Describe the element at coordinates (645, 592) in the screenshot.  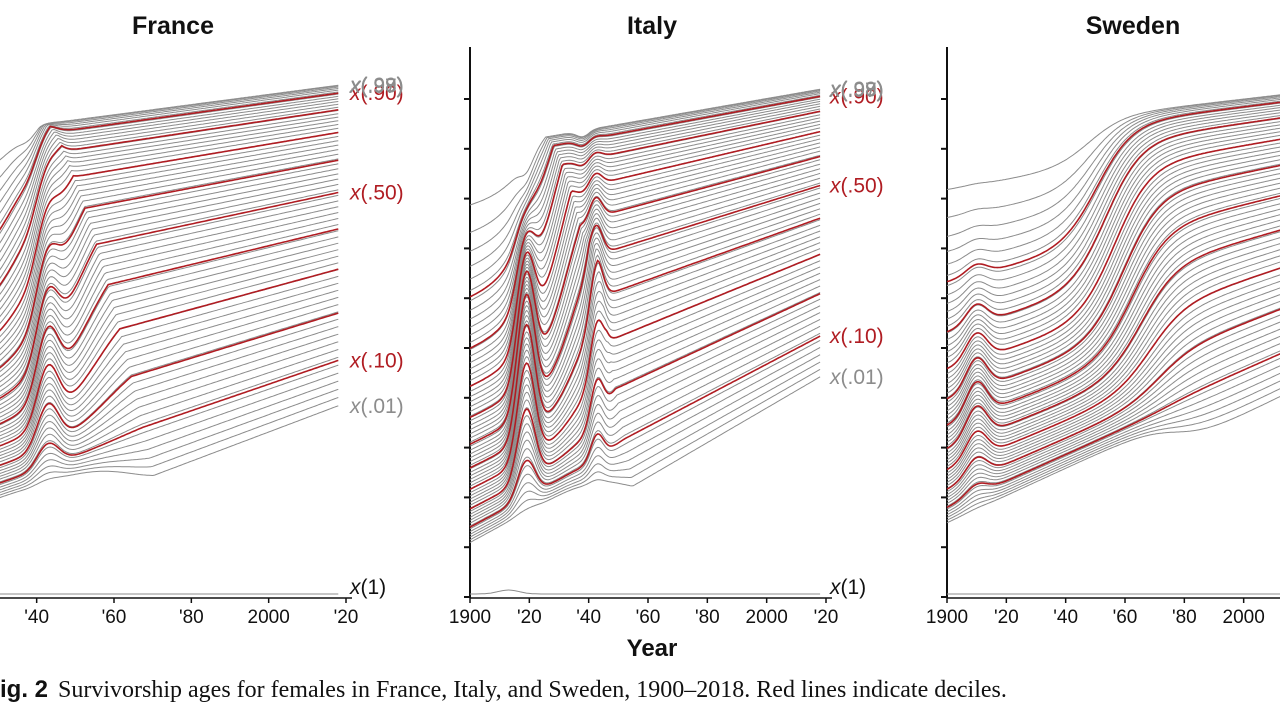
I see `max-curve` at that location.